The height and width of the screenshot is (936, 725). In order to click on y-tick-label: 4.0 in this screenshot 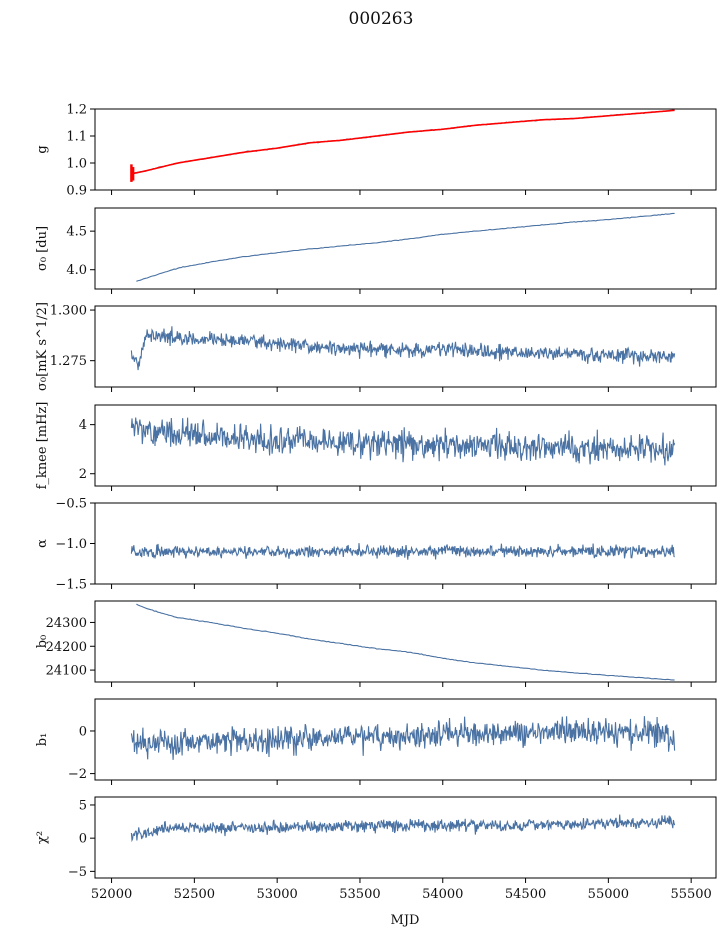, I will do `click(76, 270)`.